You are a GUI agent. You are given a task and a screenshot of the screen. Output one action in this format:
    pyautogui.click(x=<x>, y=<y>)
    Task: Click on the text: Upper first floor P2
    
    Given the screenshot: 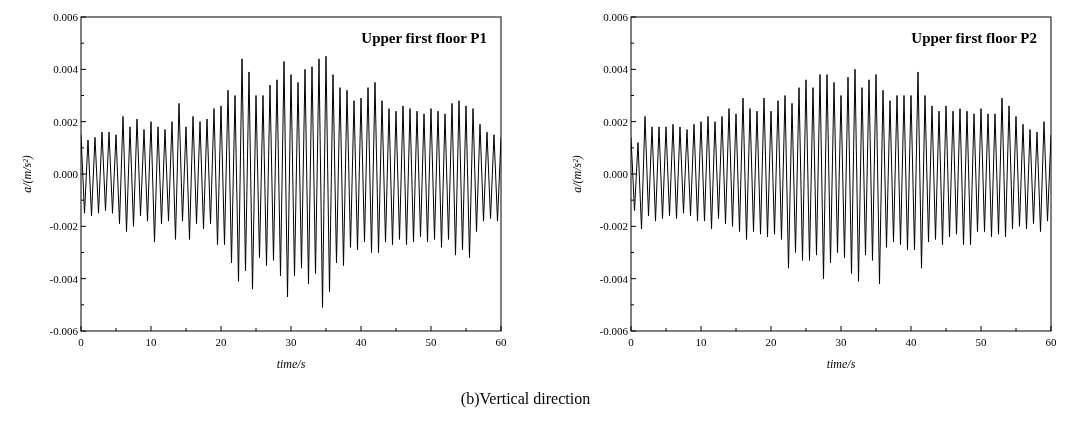 What is the action you would take?
    pyautogui.click(x=974, y=38)
    